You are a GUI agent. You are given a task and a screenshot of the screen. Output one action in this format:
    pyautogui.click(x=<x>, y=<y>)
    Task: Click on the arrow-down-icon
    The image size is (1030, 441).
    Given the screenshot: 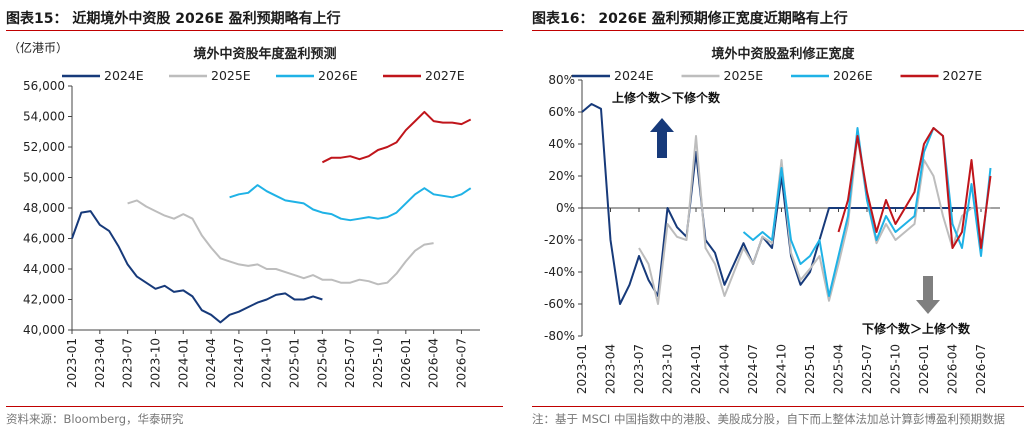 What is the action you would take?
    pyautogui.click(x=928, y=295)
    